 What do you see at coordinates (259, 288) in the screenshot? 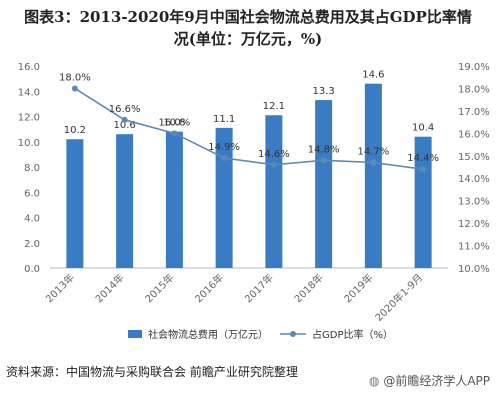
I see `x-tick-label: 2017年` at bounding box center [259, 288].